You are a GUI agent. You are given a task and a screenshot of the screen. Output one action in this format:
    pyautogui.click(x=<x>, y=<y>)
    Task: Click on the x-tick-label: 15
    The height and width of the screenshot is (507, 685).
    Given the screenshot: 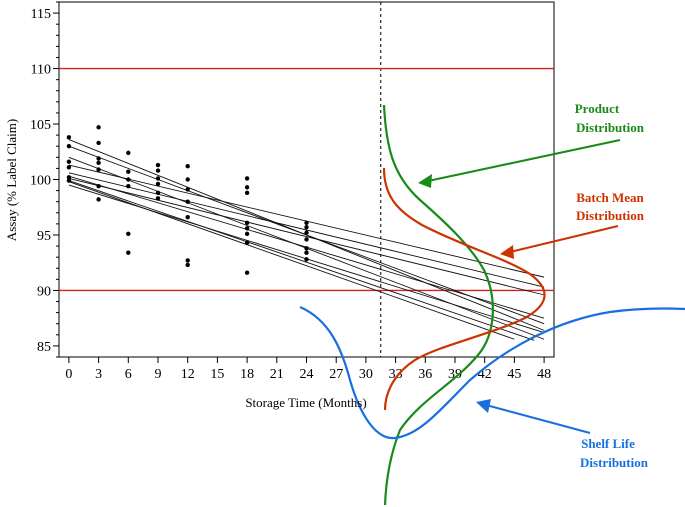 What is the action you would take?
    pyautogui.click(x=217, y=374)
    